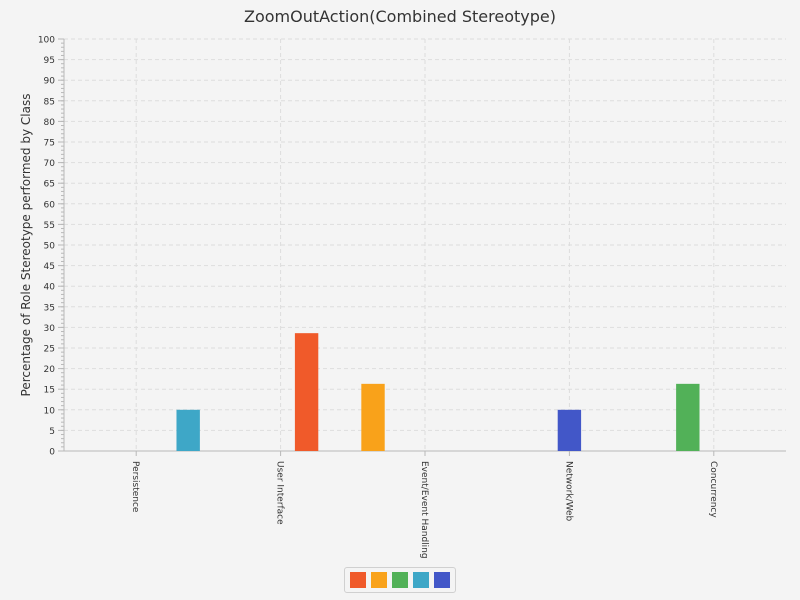 The image size is (800, 600). I want to click on y-tick-label: 0, so click(52, 453).